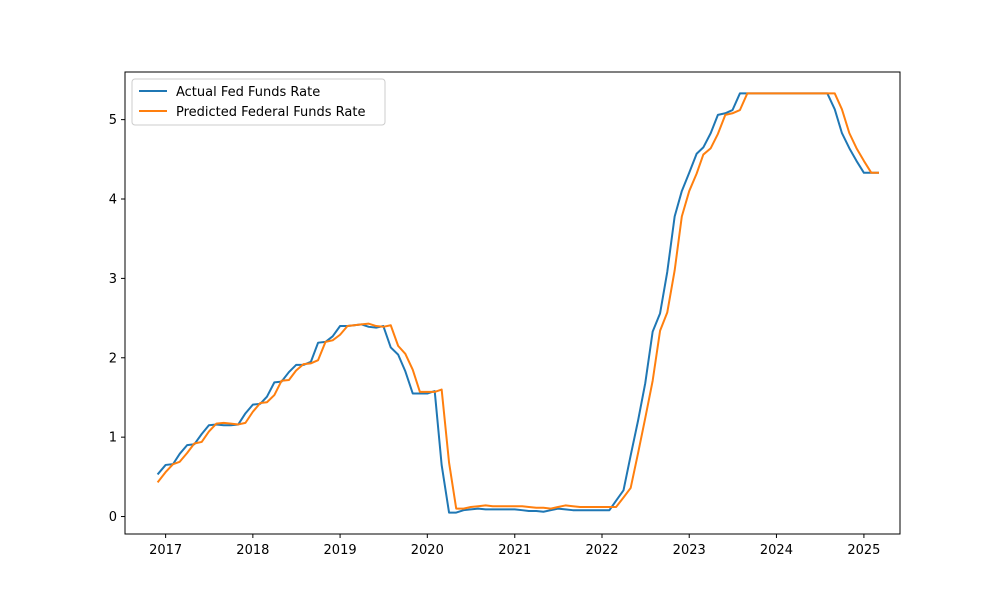 The height and width of the screenshot is (600, 1000). What do you see at coordinates (689, 550) in the screenshot?
I see `x-tick-label: 2023` at bounding box center [689, 550].